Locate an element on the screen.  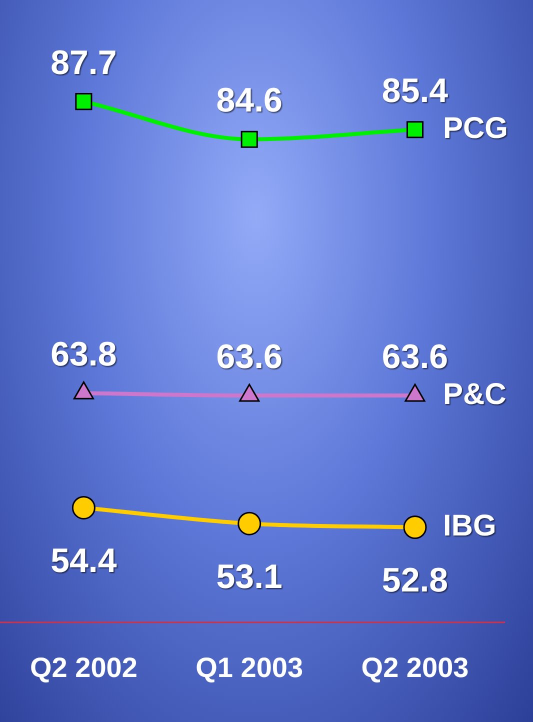
series-label: PCG is located at coordinates (475, 128).